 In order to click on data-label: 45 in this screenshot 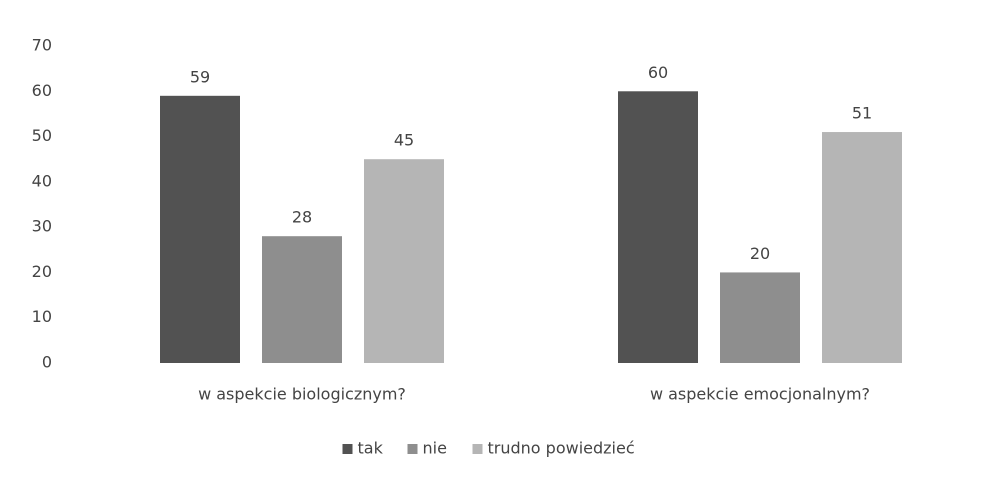, I will do `click(404, 140)`.